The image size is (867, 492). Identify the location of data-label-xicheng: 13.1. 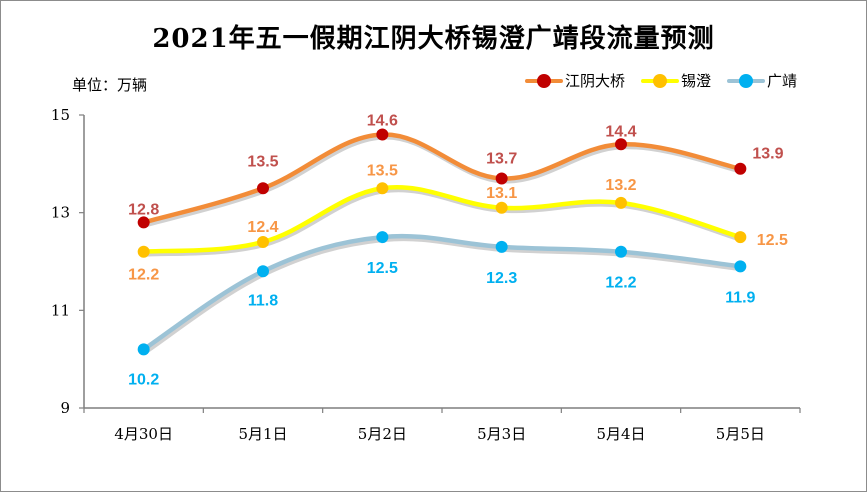
(501, 193).